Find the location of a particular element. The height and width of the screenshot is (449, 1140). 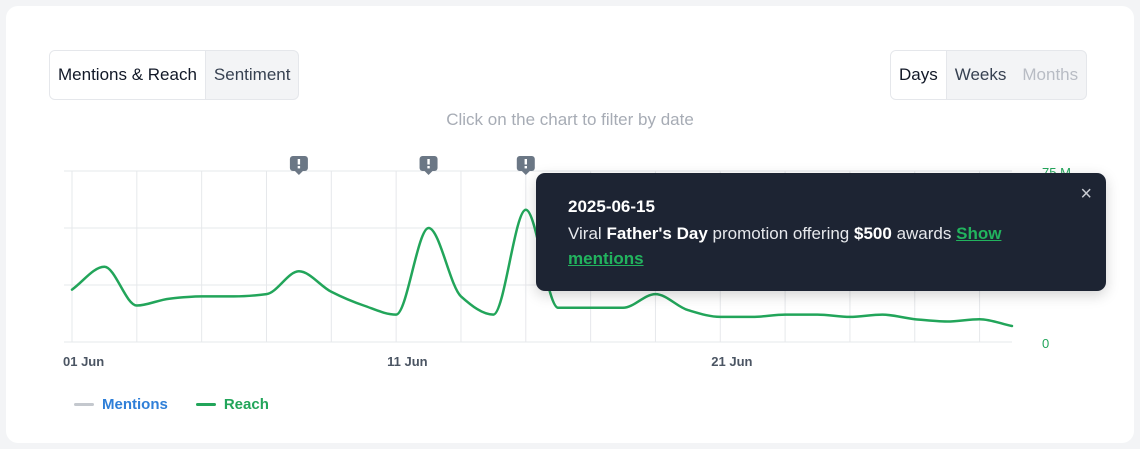

period-toggle: Days Weeks Months is located at coordinates (989, 75).